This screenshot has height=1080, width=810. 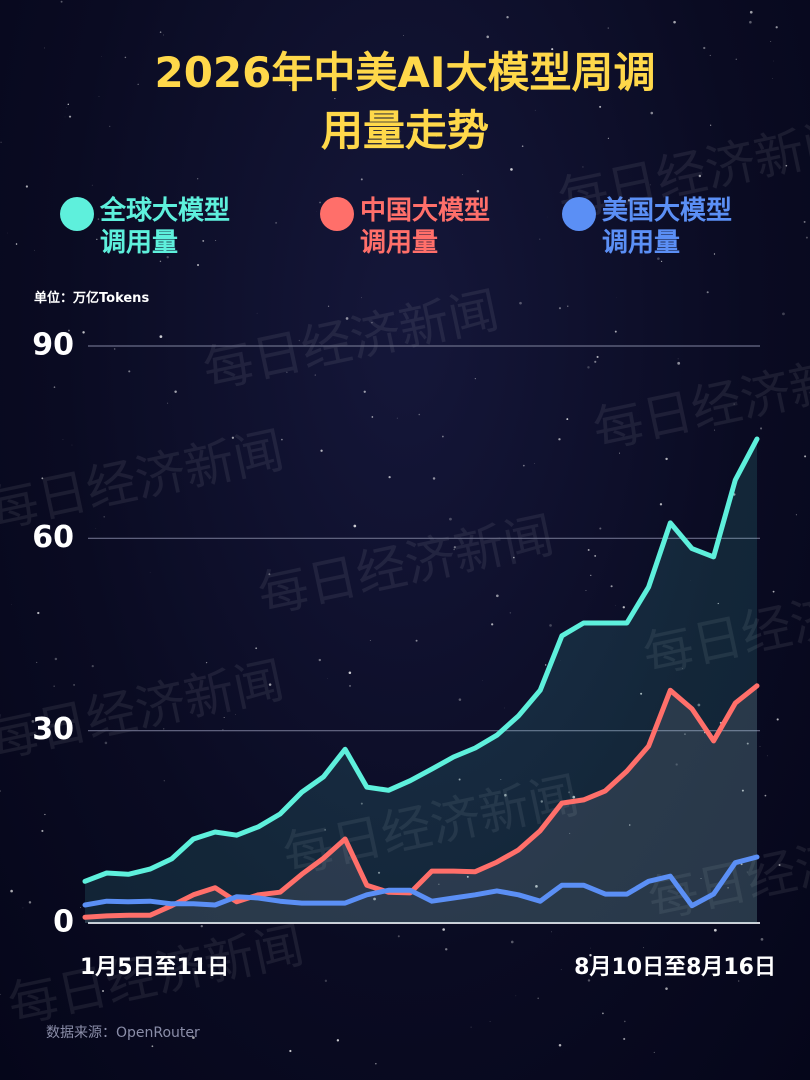 What do you see at coordinates (53, 729) in the screenshot?
I see `y-tick-label: 30` at bounding box center [53, 729].